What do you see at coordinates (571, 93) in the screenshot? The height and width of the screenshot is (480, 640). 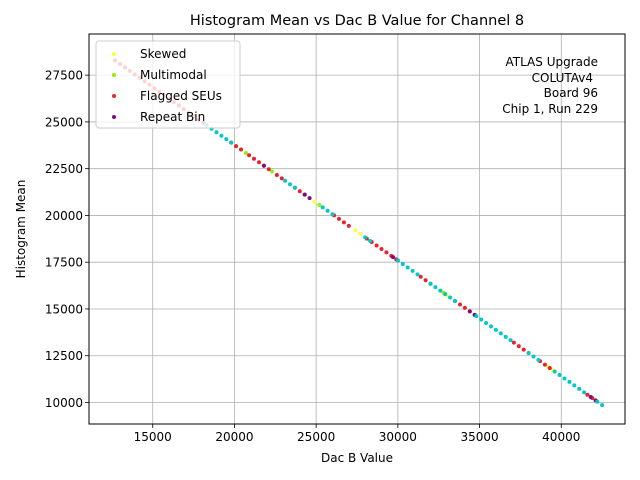 I see `annotation-line: Board 96` at bounding box center [571, 93].